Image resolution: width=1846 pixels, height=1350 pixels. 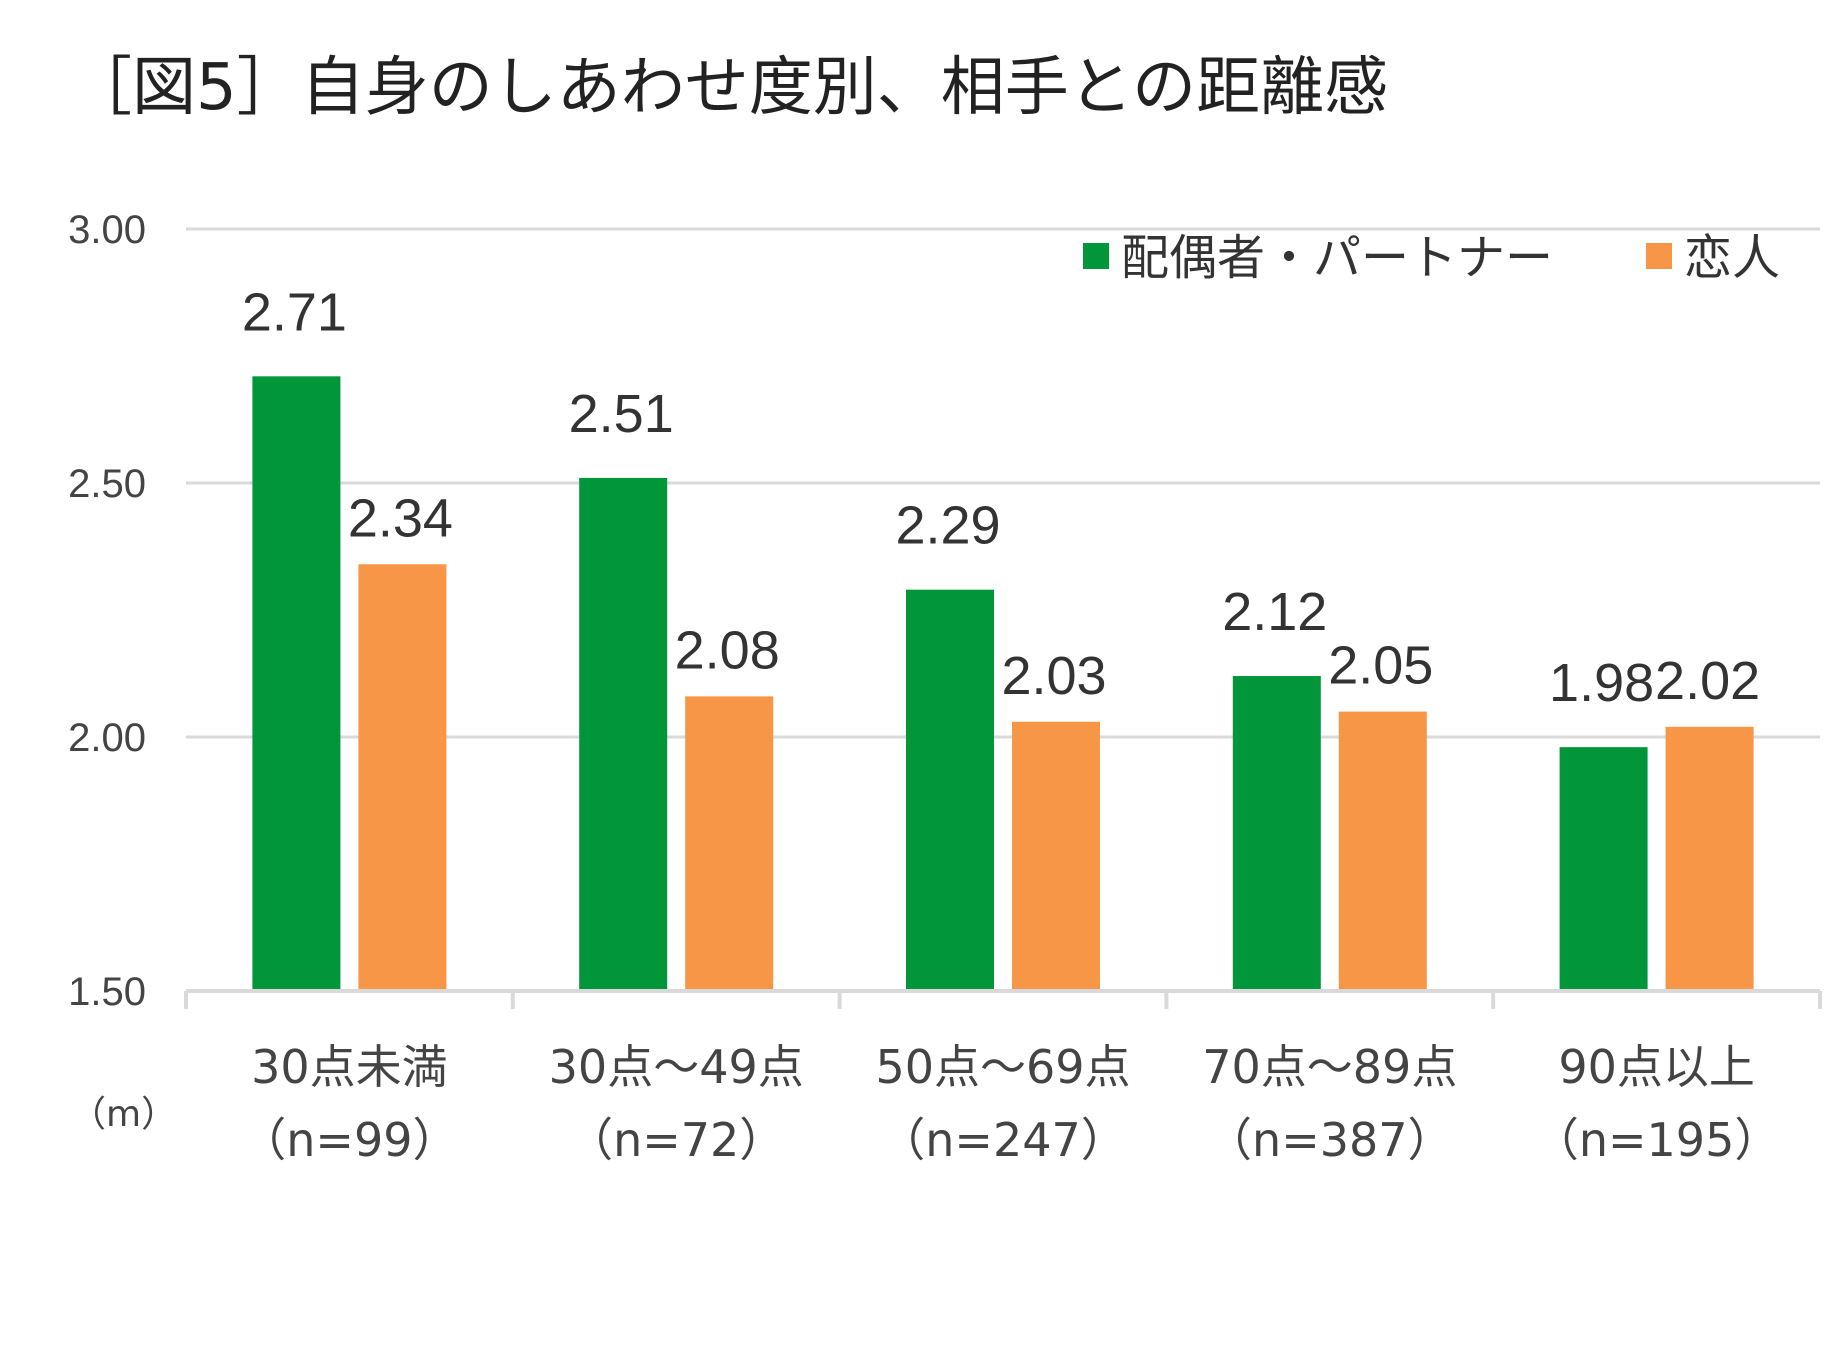 What do you see at coordinates (107, 992) in the screenshot?
I see `y-tick-label: 1.50` at bounding box center [107, 992].